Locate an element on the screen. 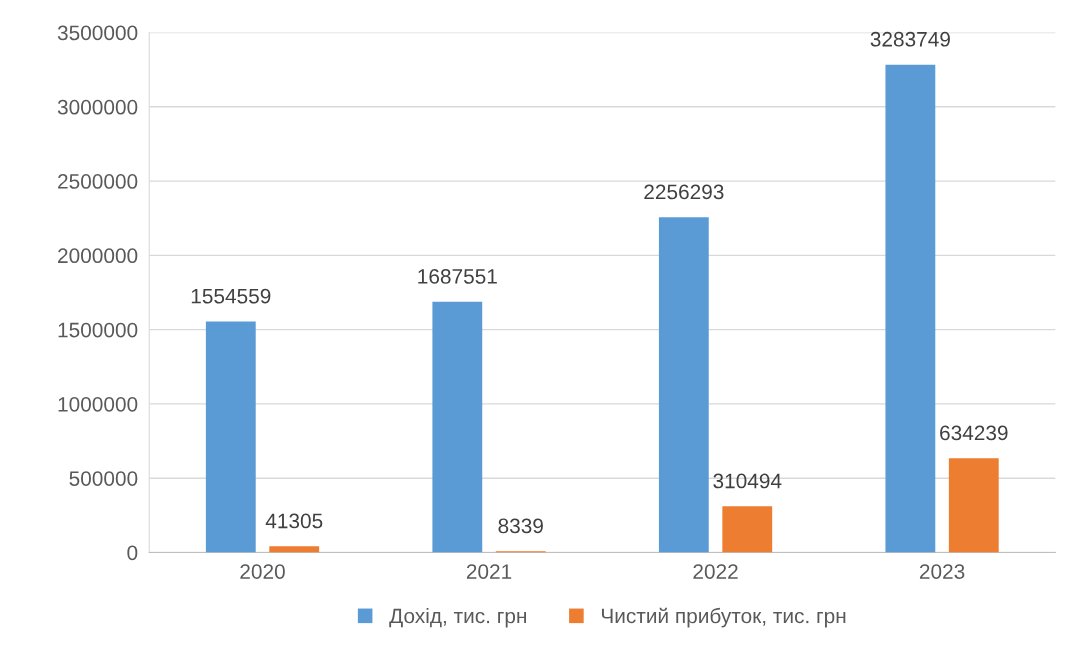  y-tick-label: 3000000 is located at coordinates (97, 107).